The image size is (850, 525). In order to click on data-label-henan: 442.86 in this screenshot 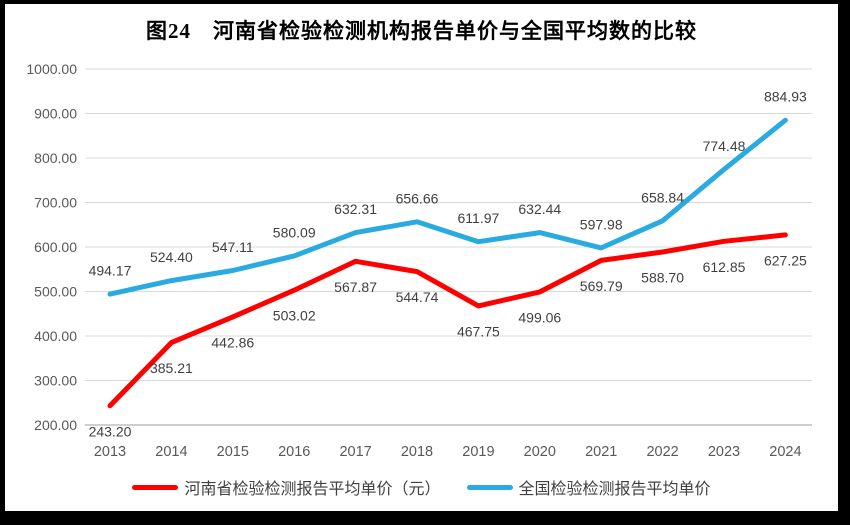, I will do `click(232, 342)`.